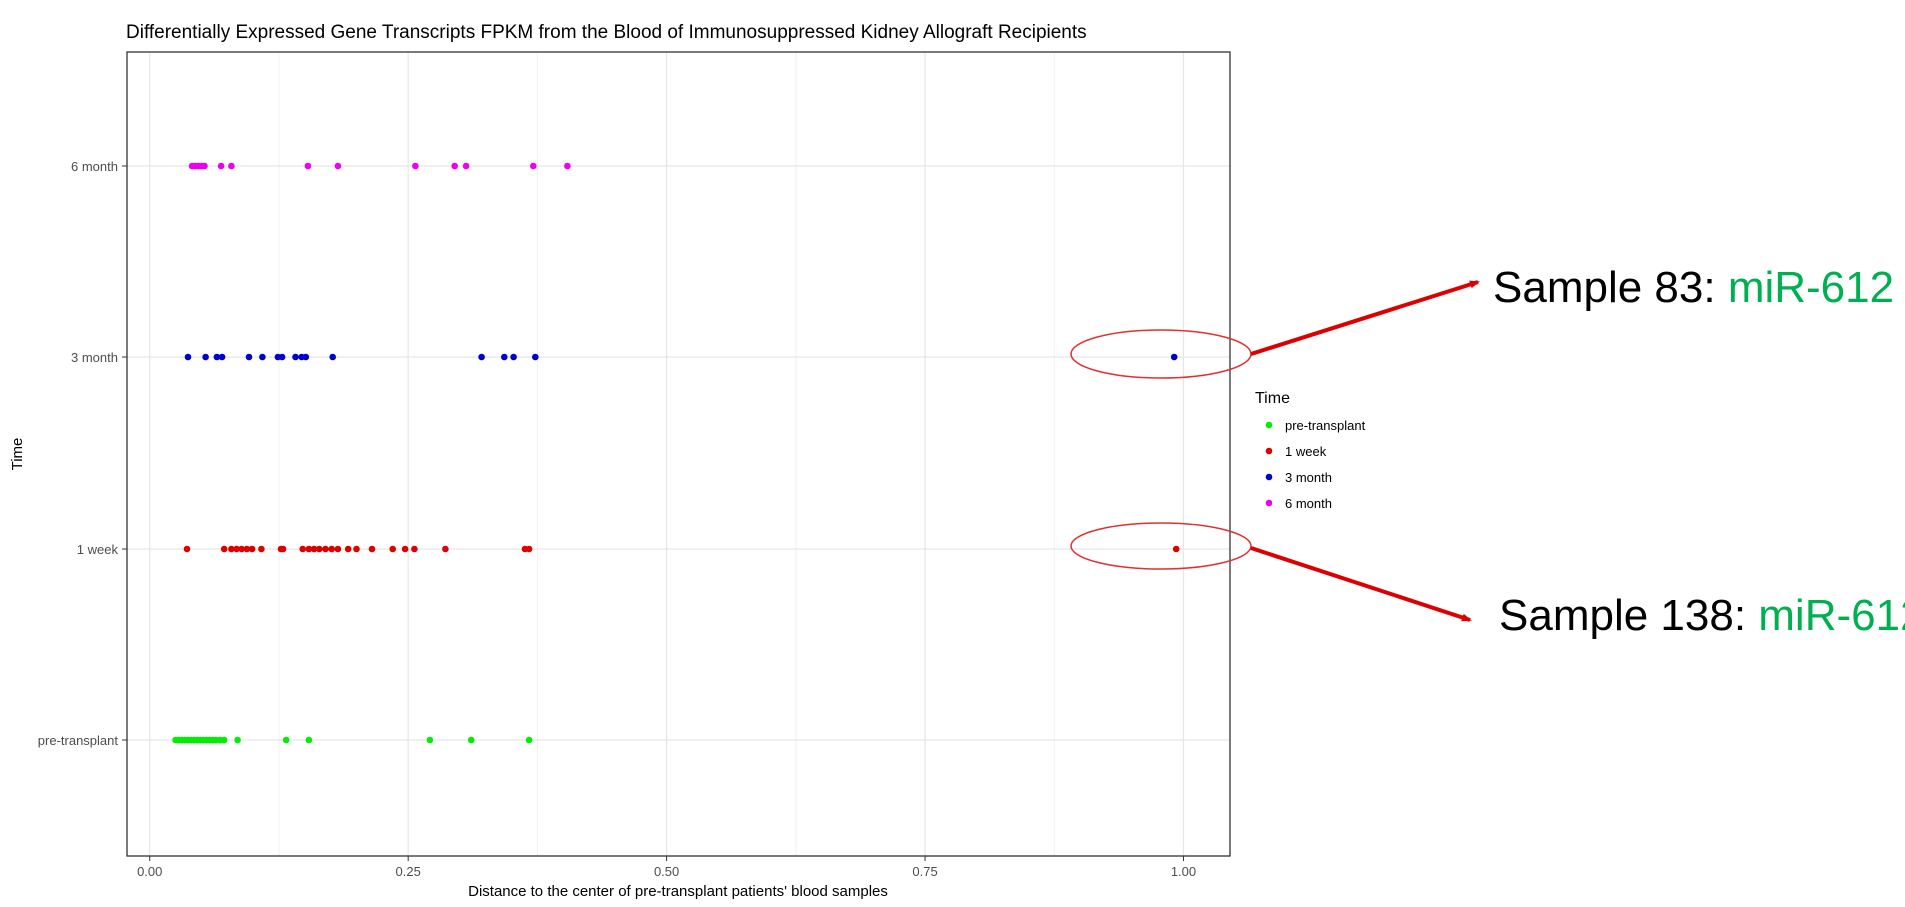 The image size is (1905, 907). What do you see at coordinates (666, 871) in the screenshot?
I see `x-tick-label: 0.50` at bounding box center [666, 871].